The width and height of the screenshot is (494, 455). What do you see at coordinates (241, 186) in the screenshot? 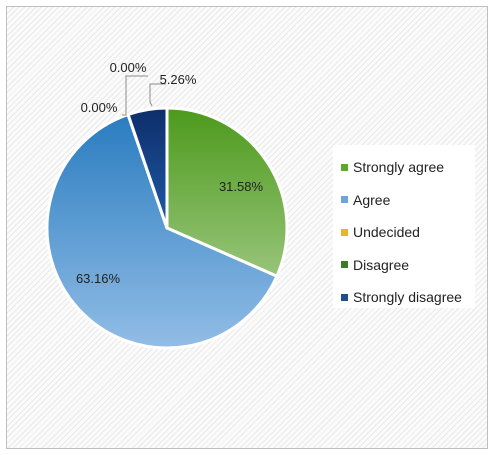
I see `data-label-strongly-agree: 31.58%` at bounding box center [241, 186].